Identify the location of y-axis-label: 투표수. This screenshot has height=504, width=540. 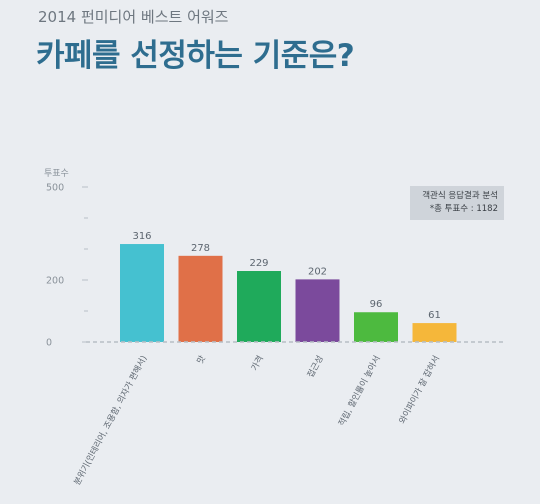
(56, 173).